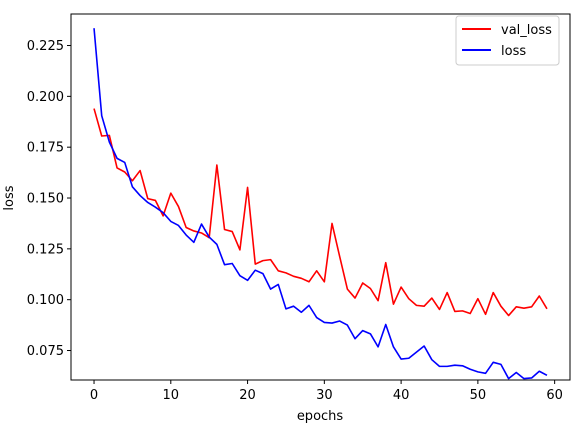 The height and width of the screenshot is (428, 582). What do you see at coordinates (45, 351) in the screenshot?
I see `y-tick-label: 0.075` at bounding box center [45, 351].